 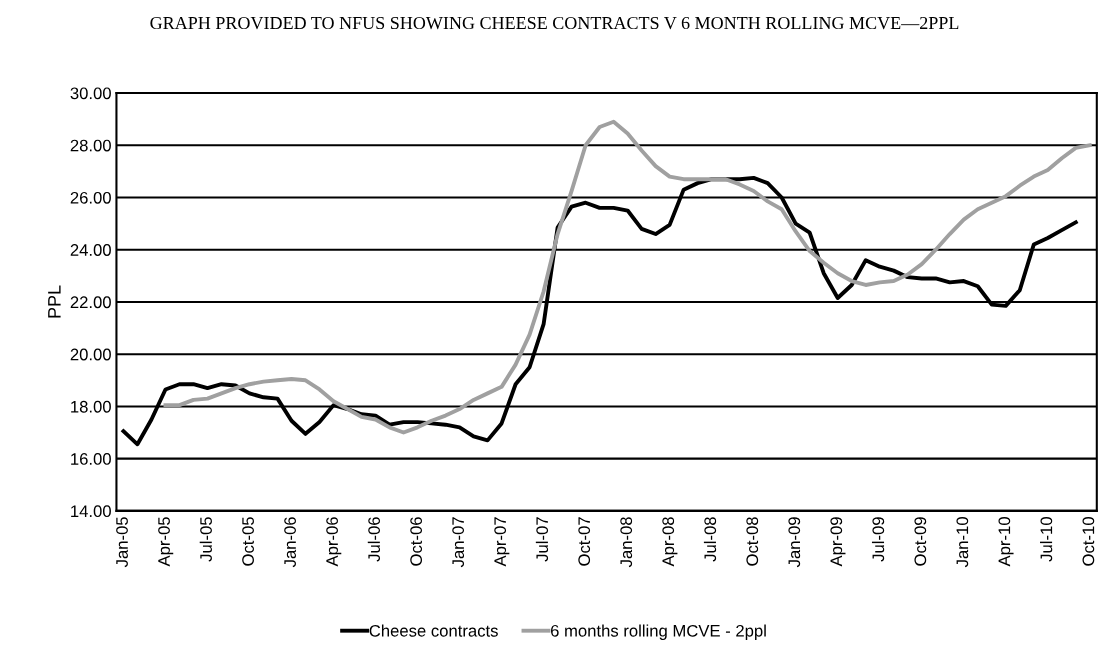 I want to click on y-tick-label: 18.00, so click(x=91, y=406).